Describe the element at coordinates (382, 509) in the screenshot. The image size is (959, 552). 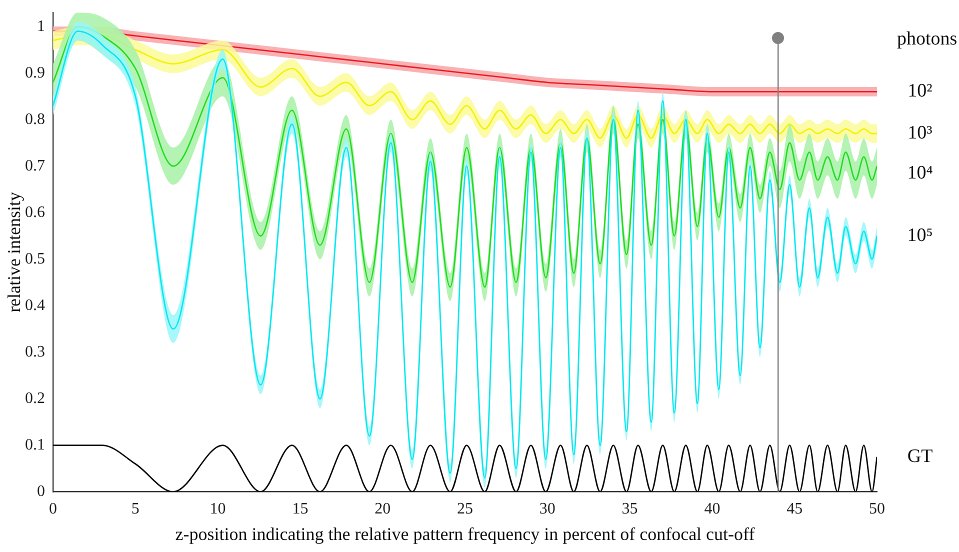
I see `x-tick-label: 20` at that location.